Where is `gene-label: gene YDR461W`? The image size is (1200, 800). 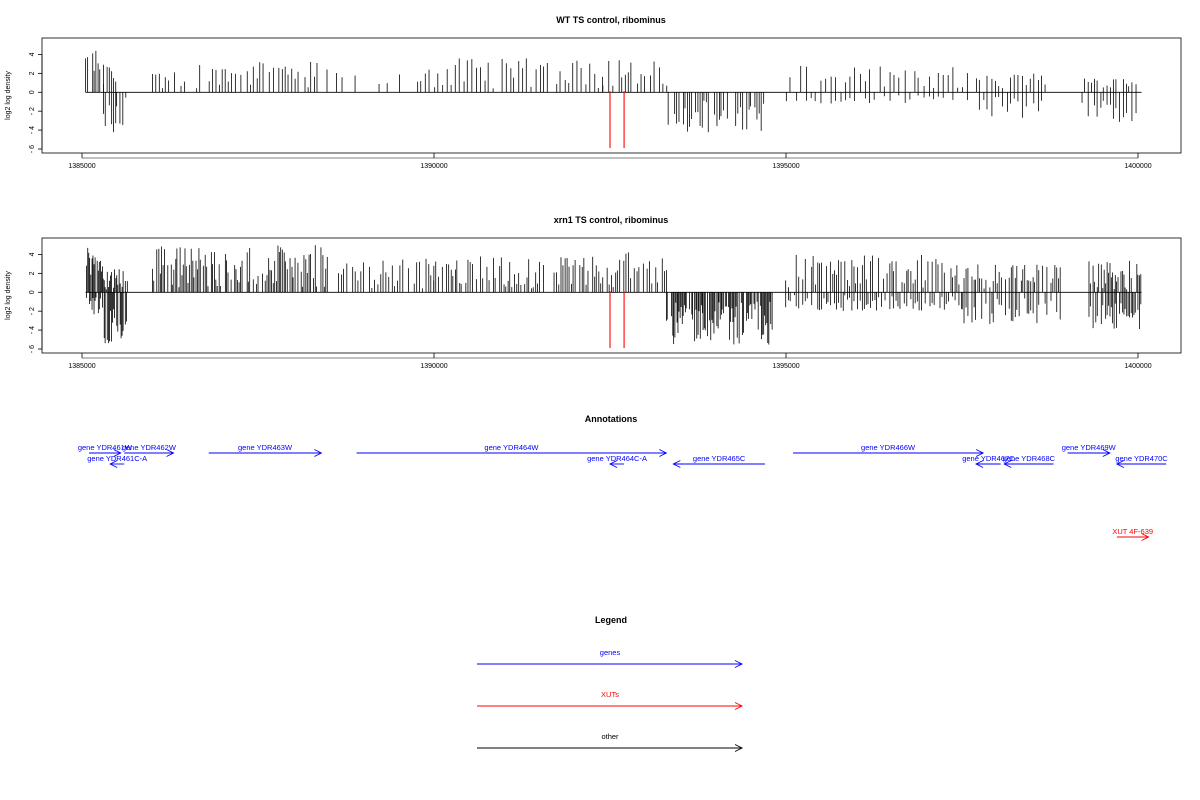 gene-label: gene YDR461W is located at coordinates (105, 447).